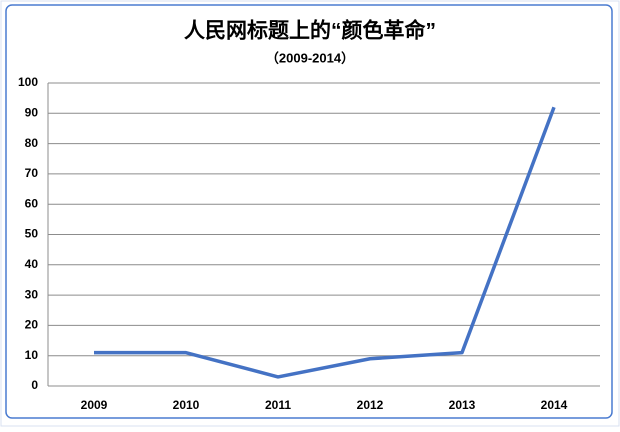  What do you see at coordinates (32, 173) in the screenshot?
I see `y-tick-label: 70` at bounding box center [32, 173].